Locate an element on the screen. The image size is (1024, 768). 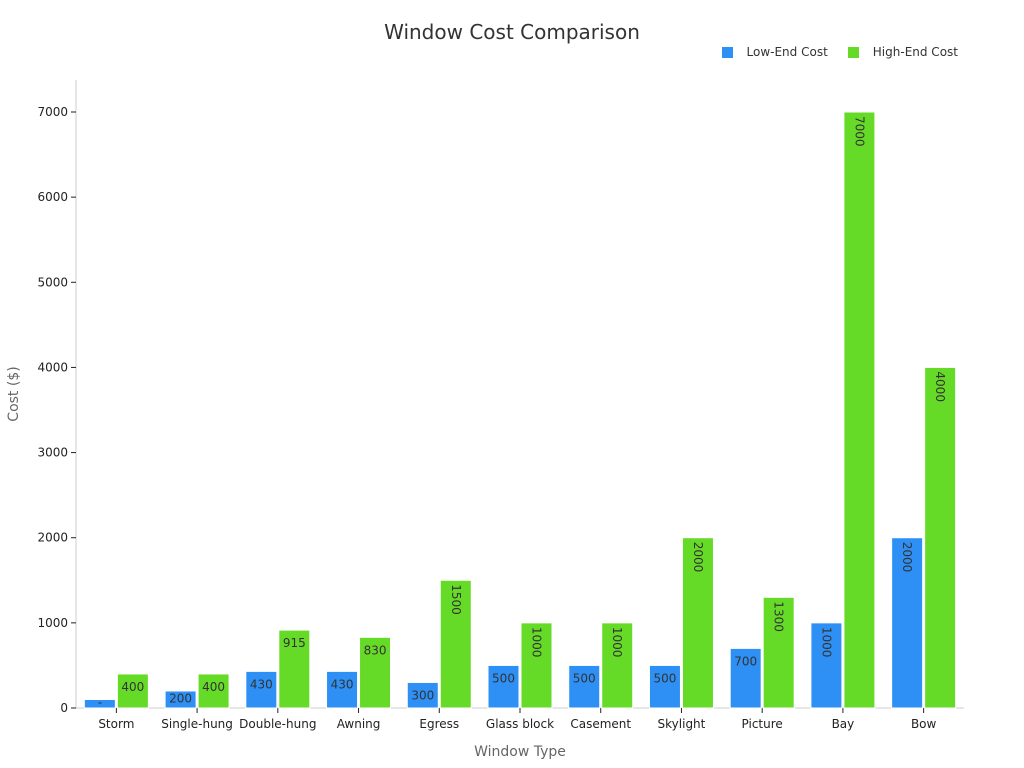
legend: Low-End Cost High-End Cost is located at coordinates (830, 52).